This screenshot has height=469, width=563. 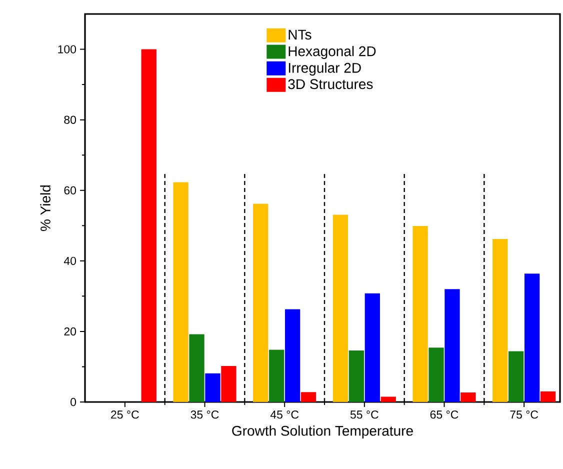 I want to click on y-axis-title: % Yield, so click(x=45, y=208).